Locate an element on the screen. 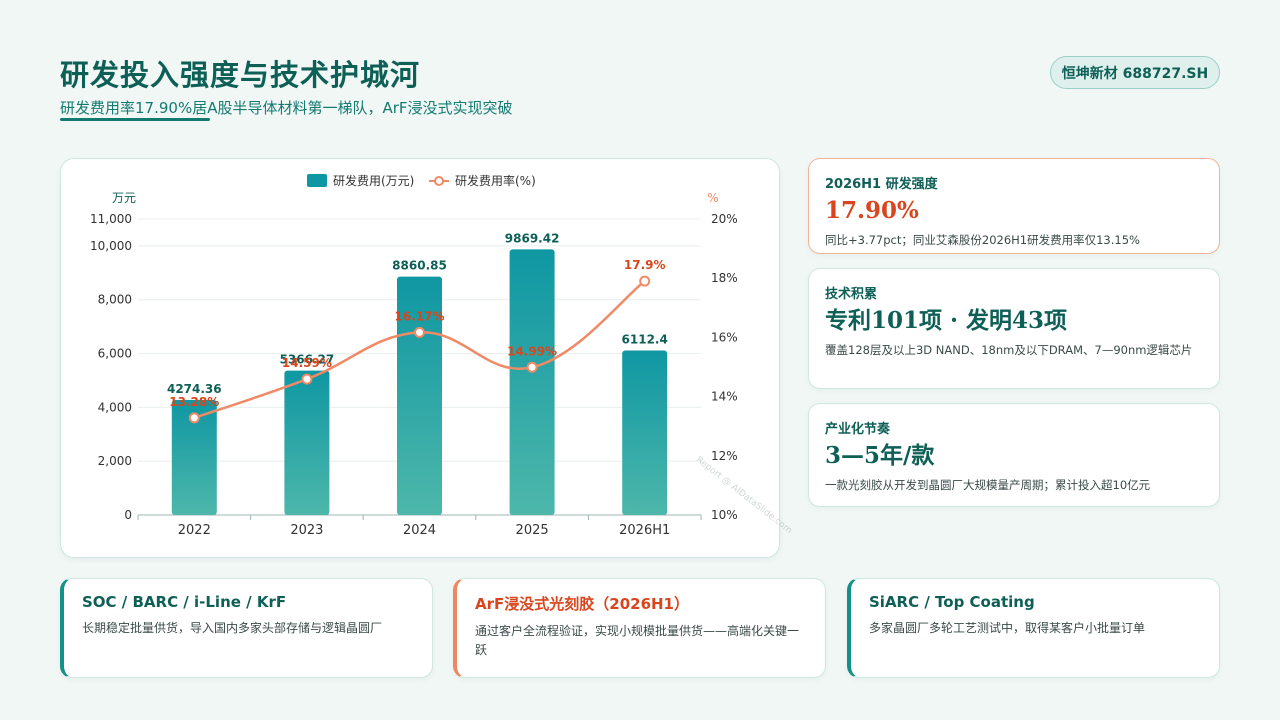 This screenshot has height=720, width=1280. product-text: 通过客户全流程验证，实现小规模批量供货——高端化关键一跃 is located at coordinates (637, 640).